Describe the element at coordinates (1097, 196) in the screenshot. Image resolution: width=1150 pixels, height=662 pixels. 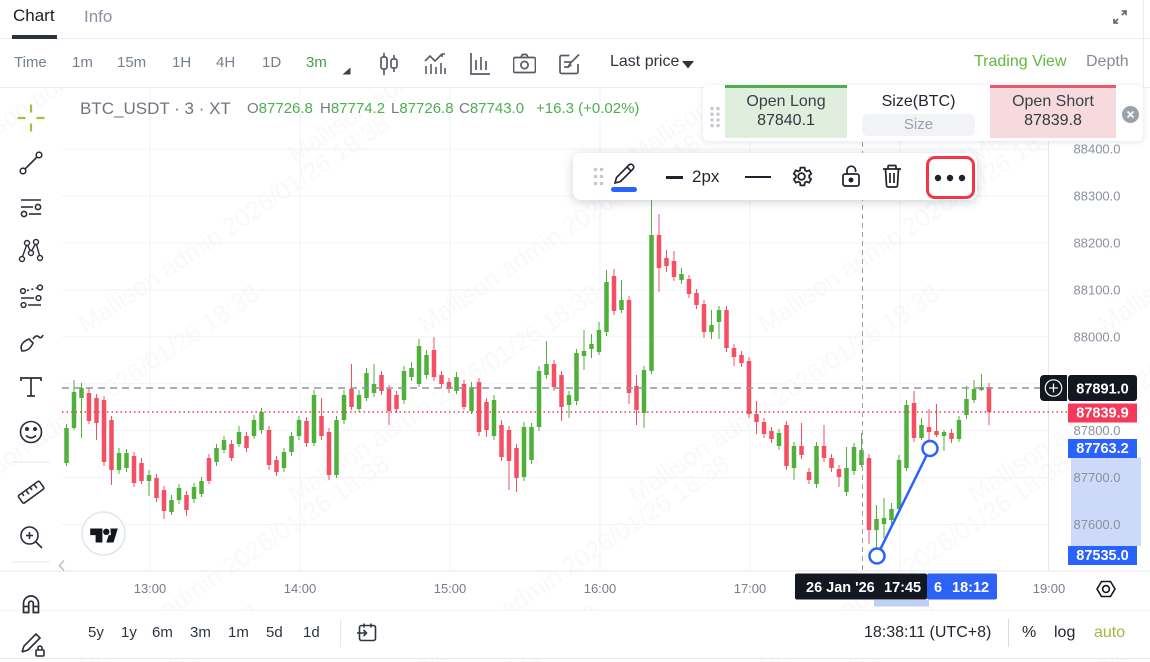
I see `svg-text: 88300.0` at that location.